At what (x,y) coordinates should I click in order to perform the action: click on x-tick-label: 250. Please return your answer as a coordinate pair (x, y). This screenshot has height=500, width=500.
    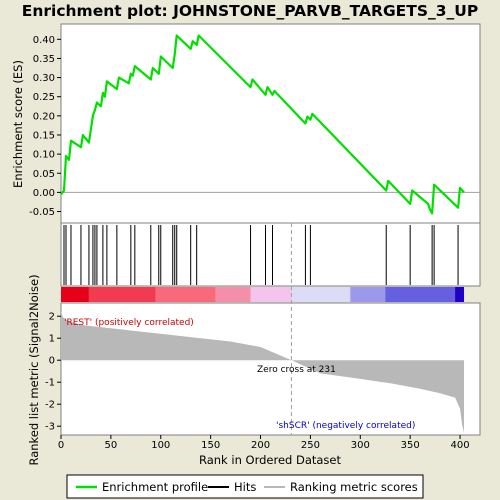
    Looking at the image, I should click on (310, 445).